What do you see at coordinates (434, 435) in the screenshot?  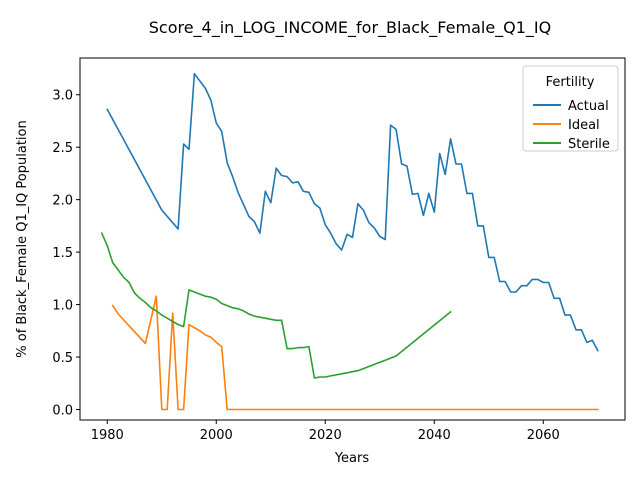 I see `x-tick-label: 2040` at bounding box center [434, 435].